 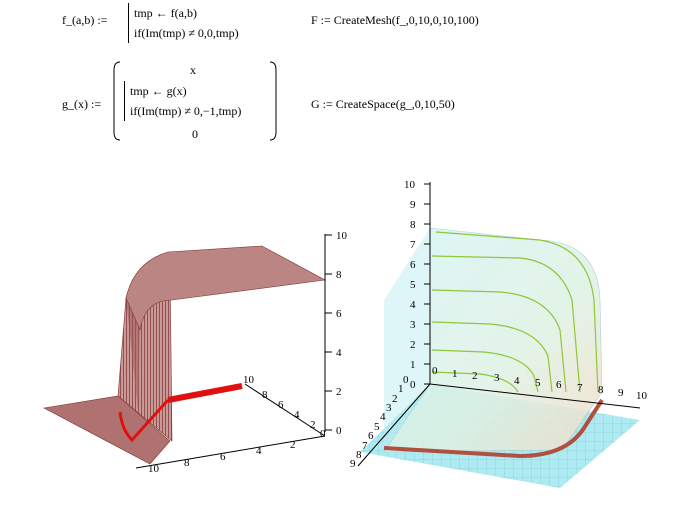 I want to click on right-z-tick-0: 0, so click(x=413, y=385).